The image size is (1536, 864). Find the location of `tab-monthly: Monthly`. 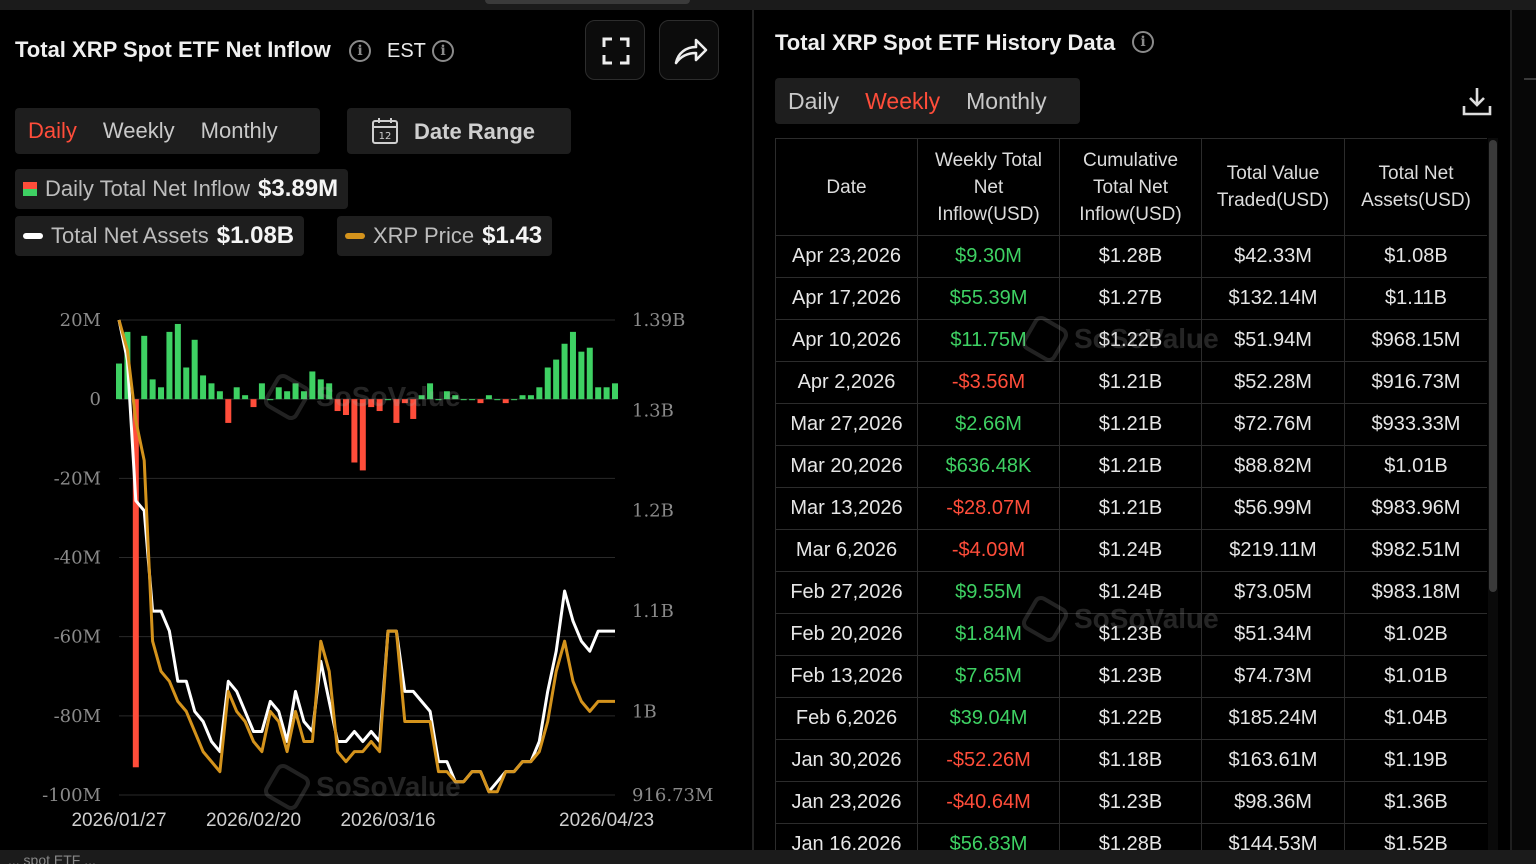

tab-monthly: Monthly is located at coordinates (239, 130).